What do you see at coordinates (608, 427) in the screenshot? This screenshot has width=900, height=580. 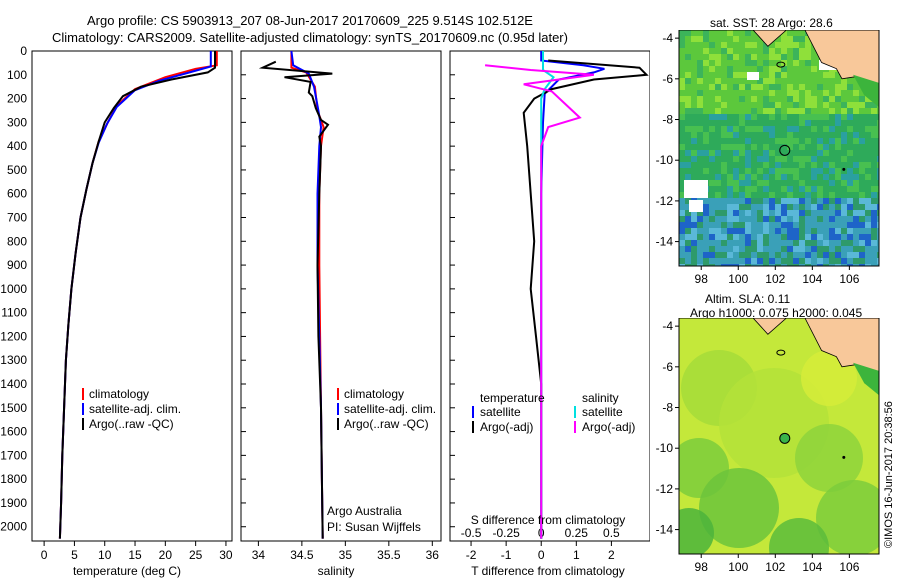 I see `legend-label: Argo(-adj)` at bounding box center [608, 427].